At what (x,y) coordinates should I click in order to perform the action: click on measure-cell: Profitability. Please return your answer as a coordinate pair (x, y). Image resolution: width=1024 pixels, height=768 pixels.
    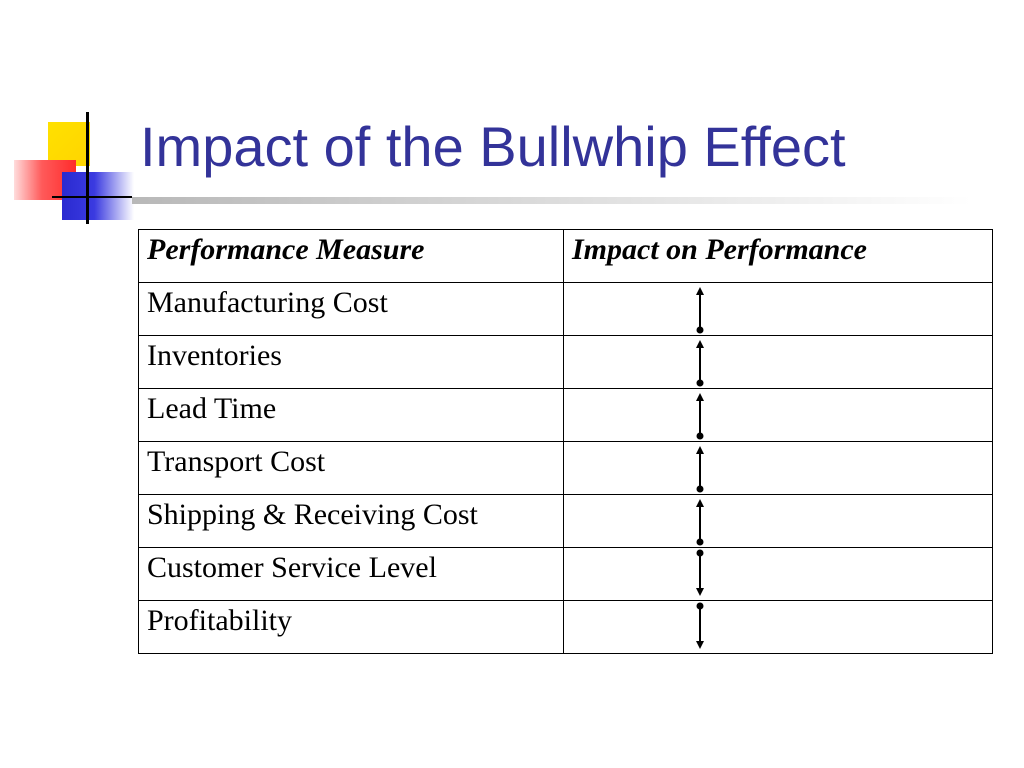
    Looking at the image, I should click on (351, 627).